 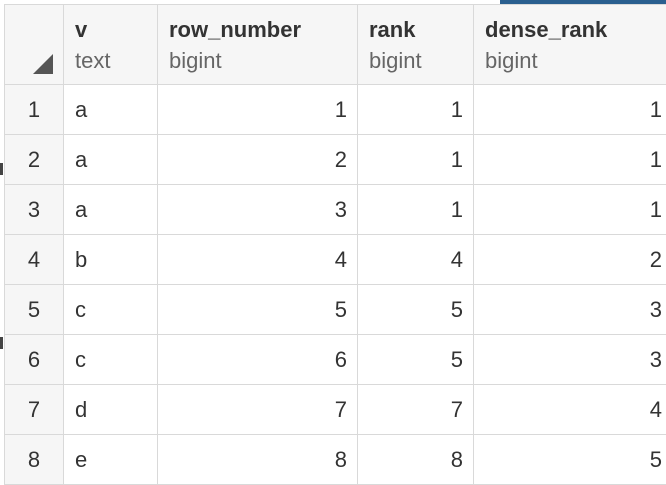 What do you see at coordinates (258, 410) in the screenshot?
I see `cell-row-number: 7` at bounding box center [258, 410].